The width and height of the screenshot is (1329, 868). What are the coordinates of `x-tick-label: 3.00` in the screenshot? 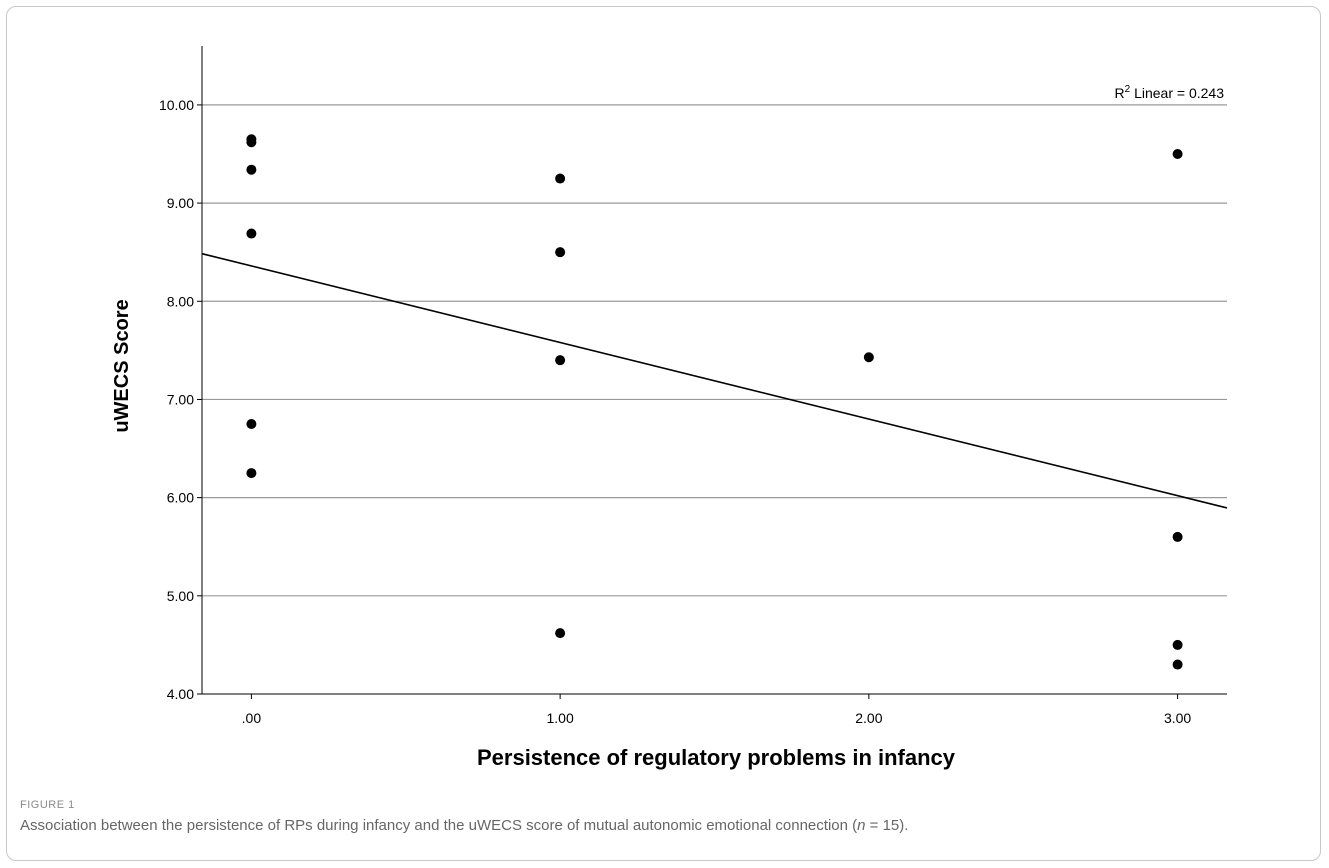 It's located at (1177, 718).